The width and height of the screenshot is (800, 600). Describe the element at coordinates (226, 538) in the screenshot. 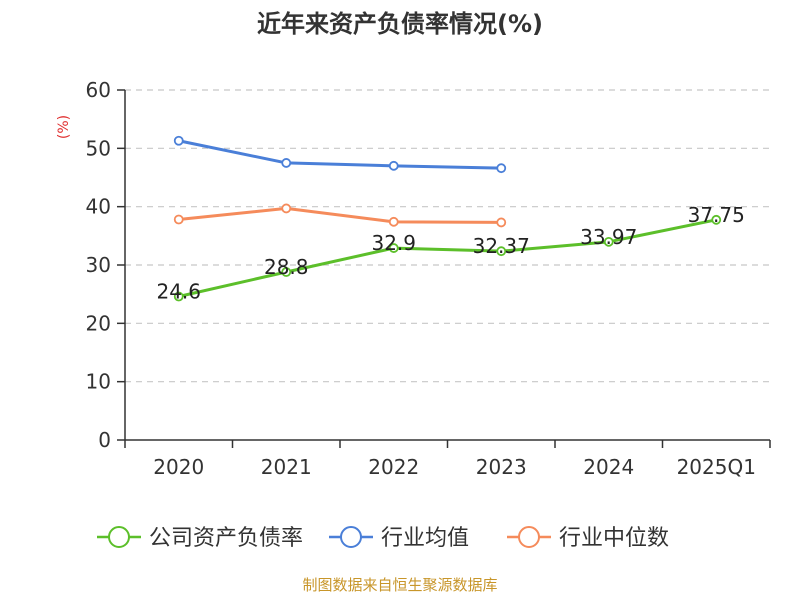

I see `legend-label: 公司资产负债率` at that location.